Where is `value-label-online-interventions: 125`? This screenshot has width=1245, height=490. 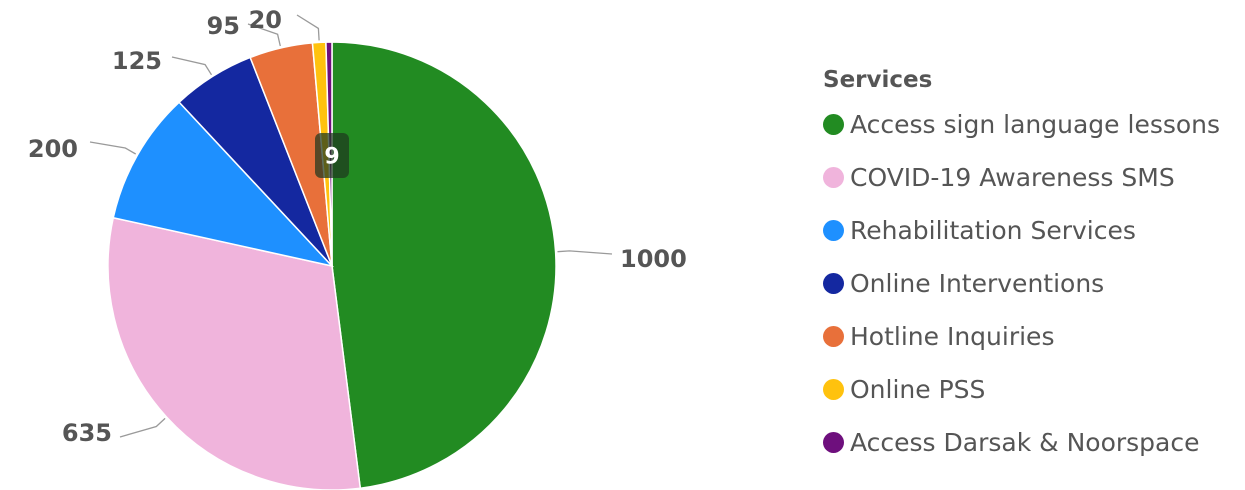
value-label-online-interventions: 125 is located at coordinates (137, 61).